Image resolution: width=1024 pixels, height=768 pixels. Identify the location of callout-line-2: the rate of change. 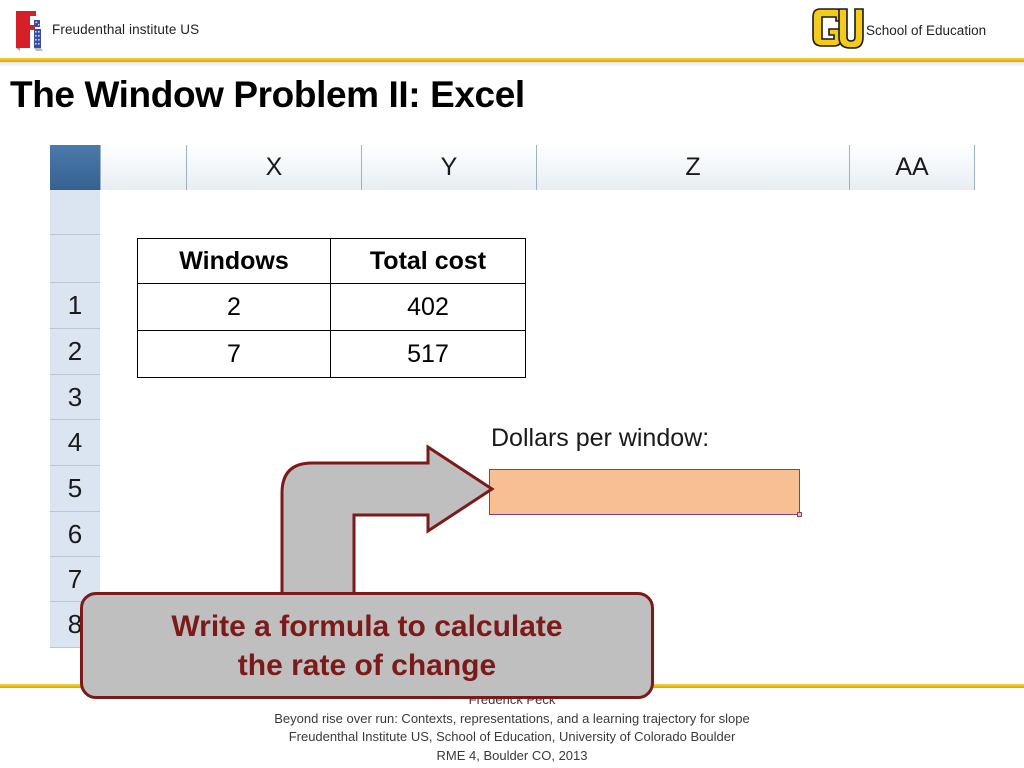
(367, 665).